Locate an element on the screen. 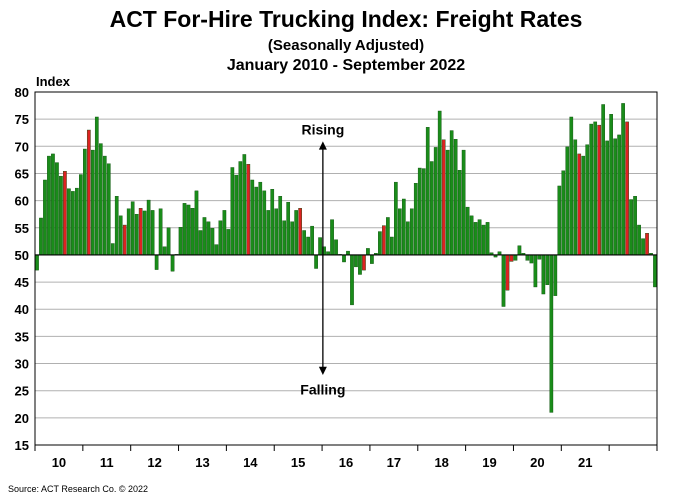 This screenshot has width=692, height=499. x-tick-label: 11 is located at coordinates (107, 462).